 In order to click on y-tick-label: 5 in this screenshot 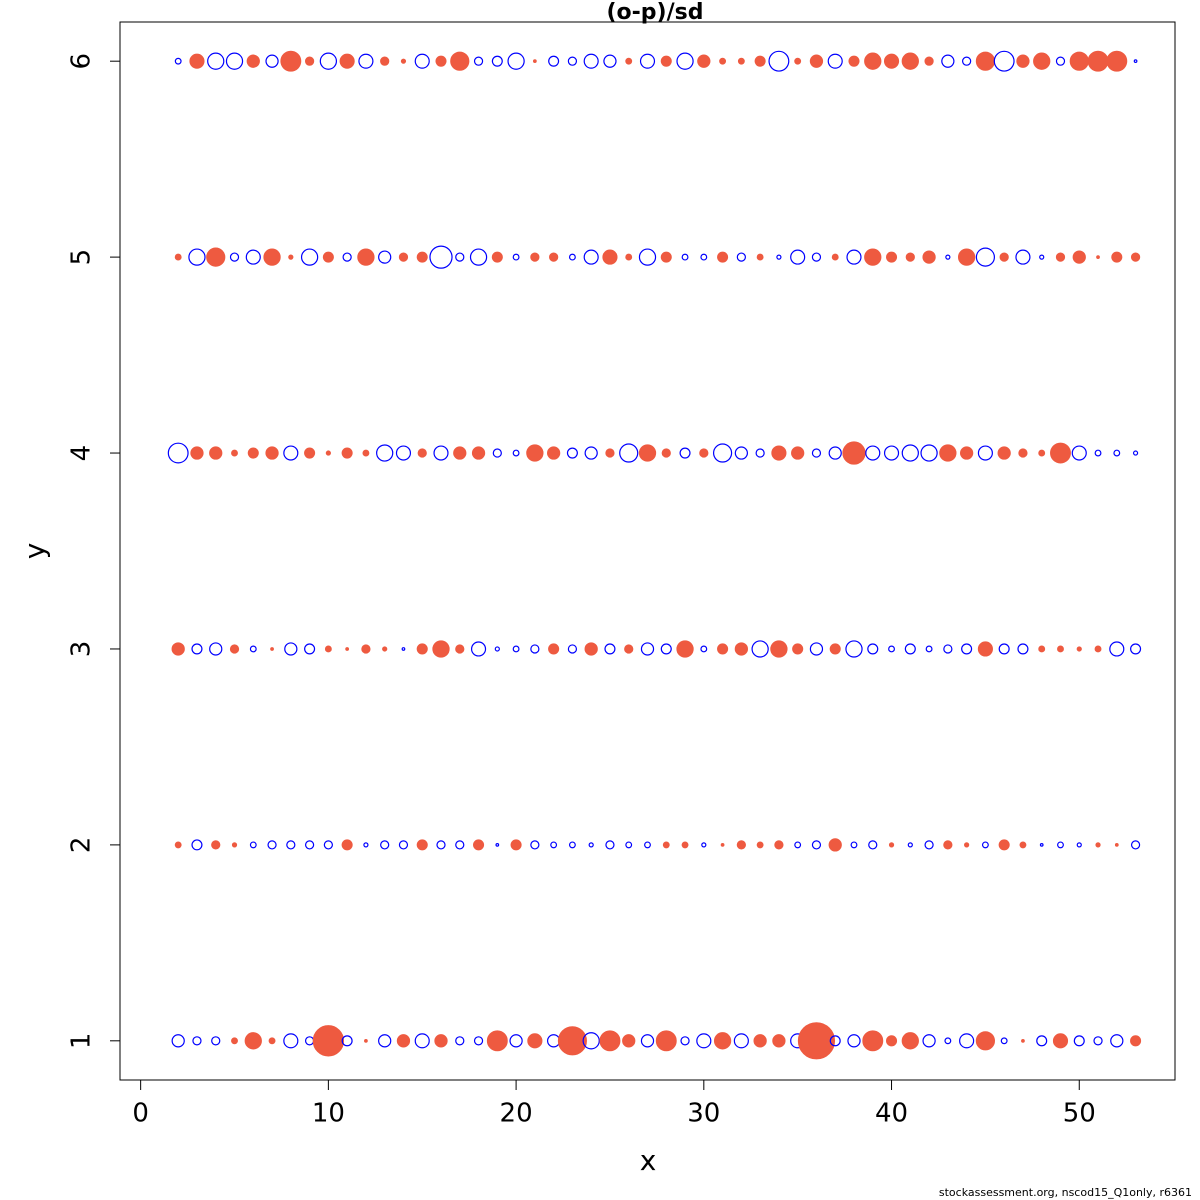, I will do `click(82, 257)`.